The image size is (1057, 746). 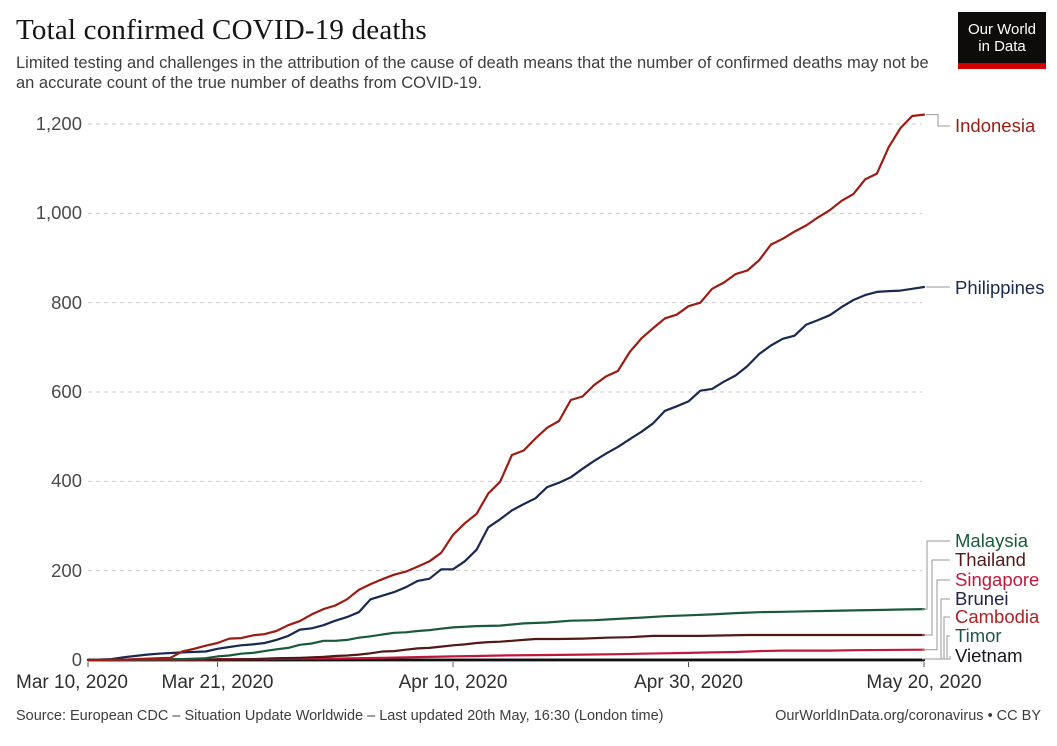 I want to click on y-axis-tick-label: 1,200, so click(x=58, y=123).